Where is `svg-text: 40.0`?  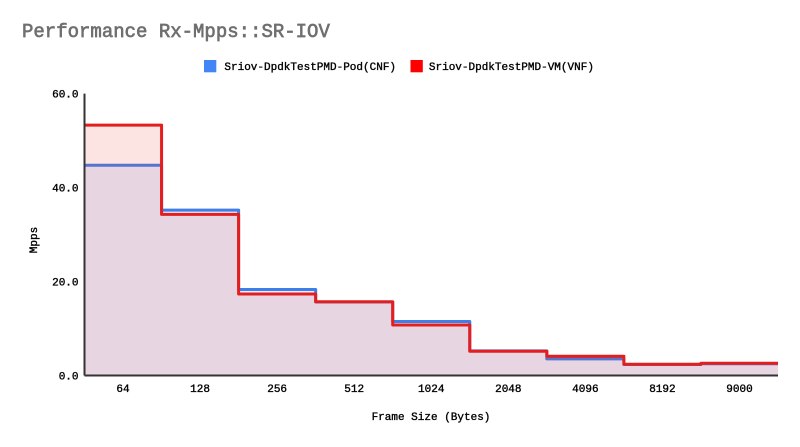
svg-text: 40.0 is located at coordinates (65, 190).